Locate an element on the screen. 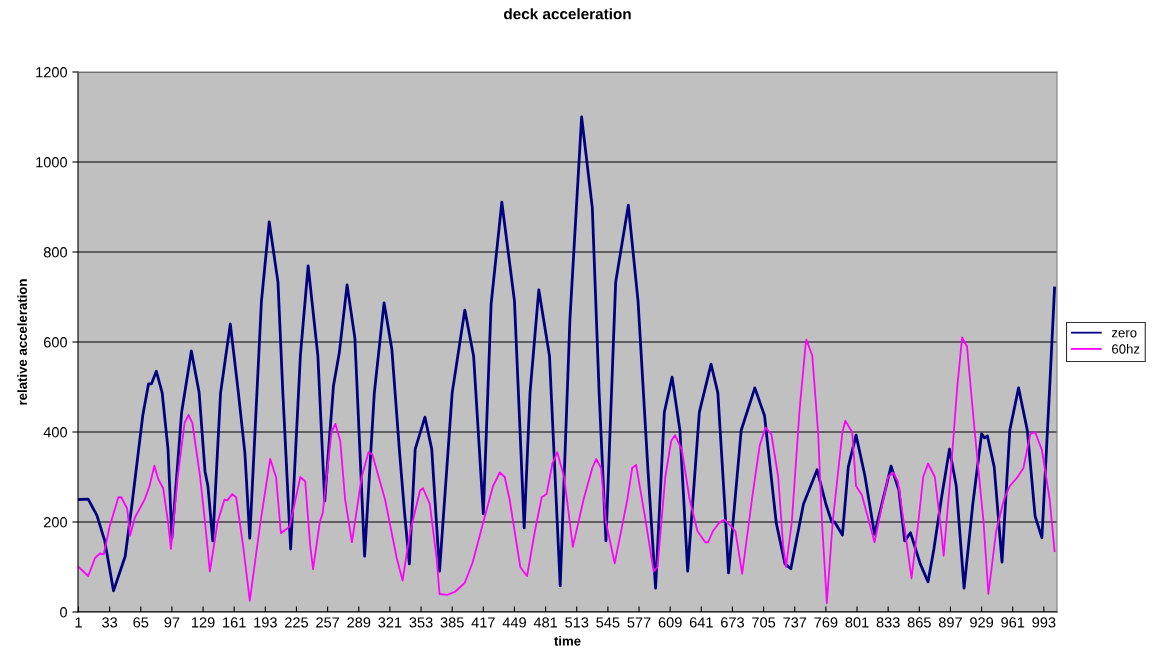 Image resolution: width=1153 pixels, height=671 pixels. x-tick-label: 993 is located at coordinates (1044, 622).